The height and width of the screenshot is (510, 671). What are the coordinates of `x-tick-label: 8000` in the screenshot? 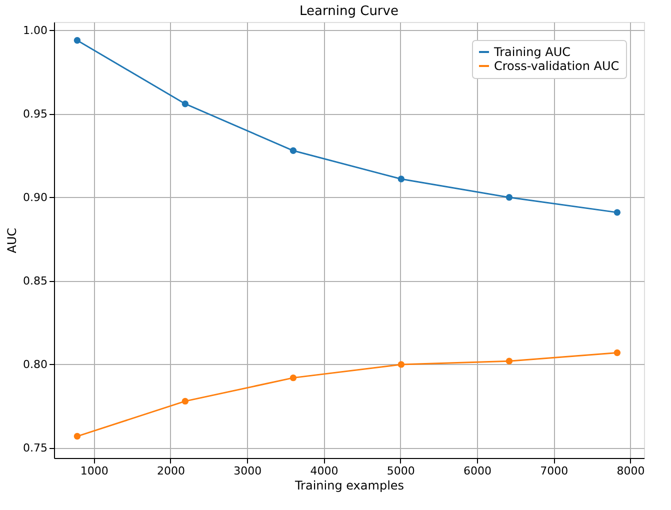 It's located at (630, 471).